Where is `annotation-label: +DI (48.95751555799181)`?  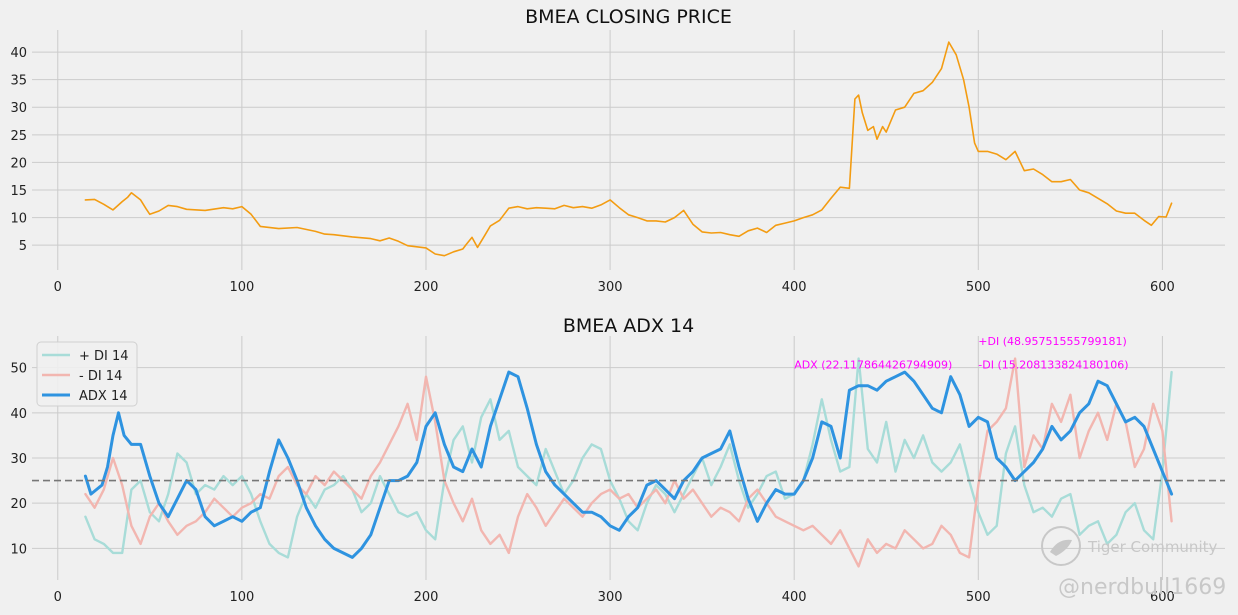
annotation-label: +DI (48.95751555799181) is located at coordinates (1052, 341).